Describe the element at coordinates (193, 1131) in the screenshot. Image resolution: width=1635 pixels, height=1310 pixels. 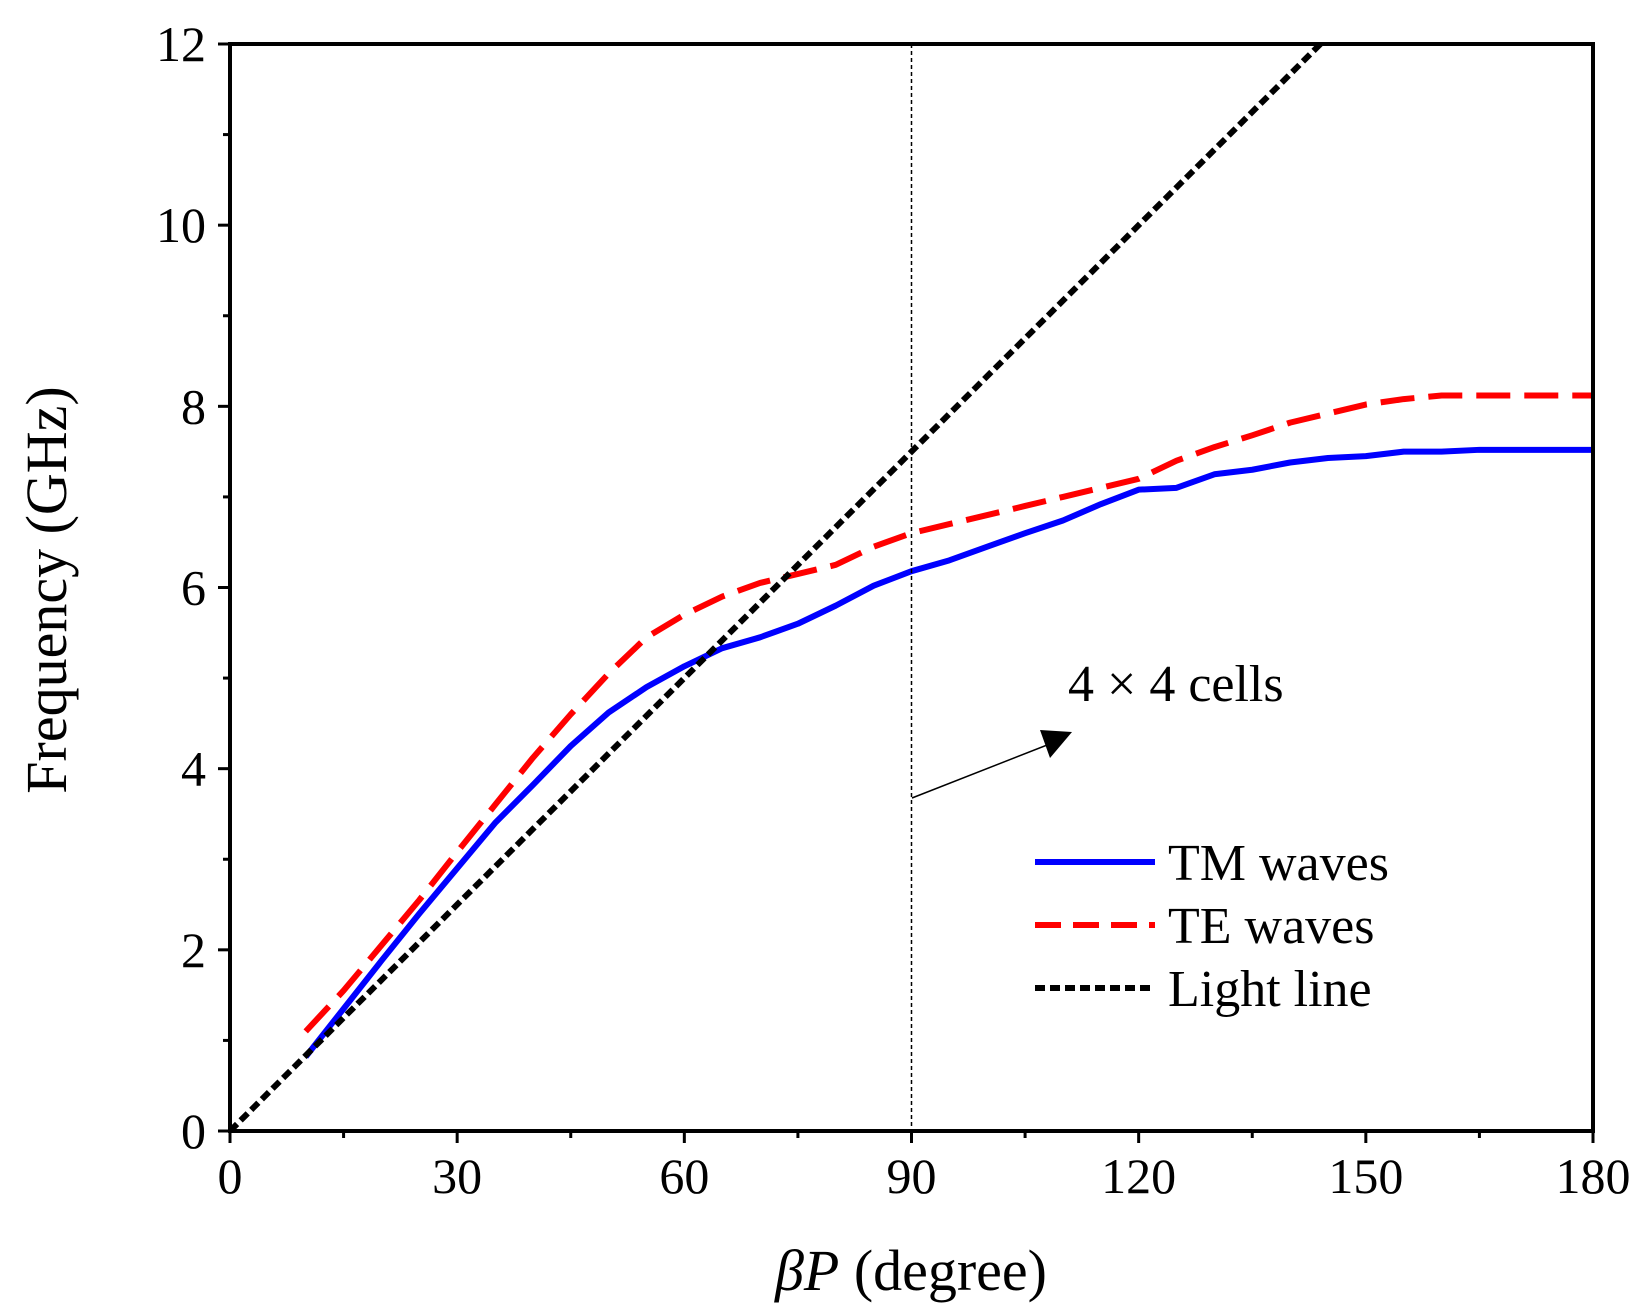
I see `y-tick-label: 0` at that location.